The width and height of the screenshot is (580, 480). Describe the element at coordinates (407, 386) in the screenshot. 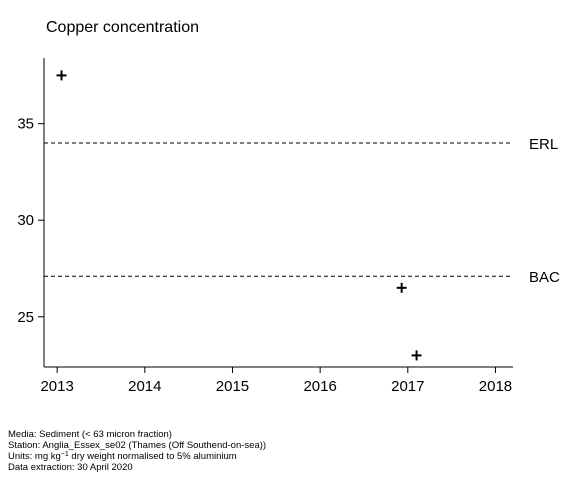

I see `x-tick-label: 2017` at that location.